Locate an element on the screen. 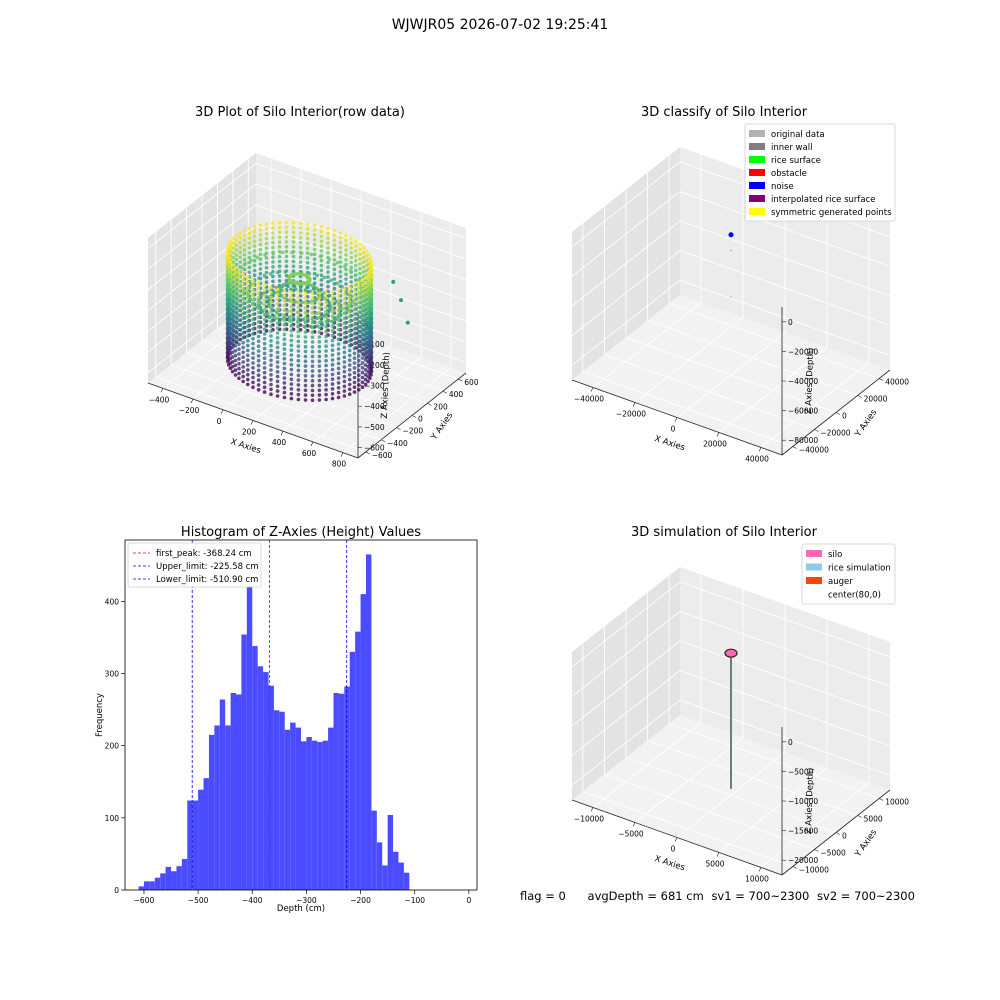 The image size is (1000, 1000). raw-plot-x-tick is located at coordinates (162, 390).